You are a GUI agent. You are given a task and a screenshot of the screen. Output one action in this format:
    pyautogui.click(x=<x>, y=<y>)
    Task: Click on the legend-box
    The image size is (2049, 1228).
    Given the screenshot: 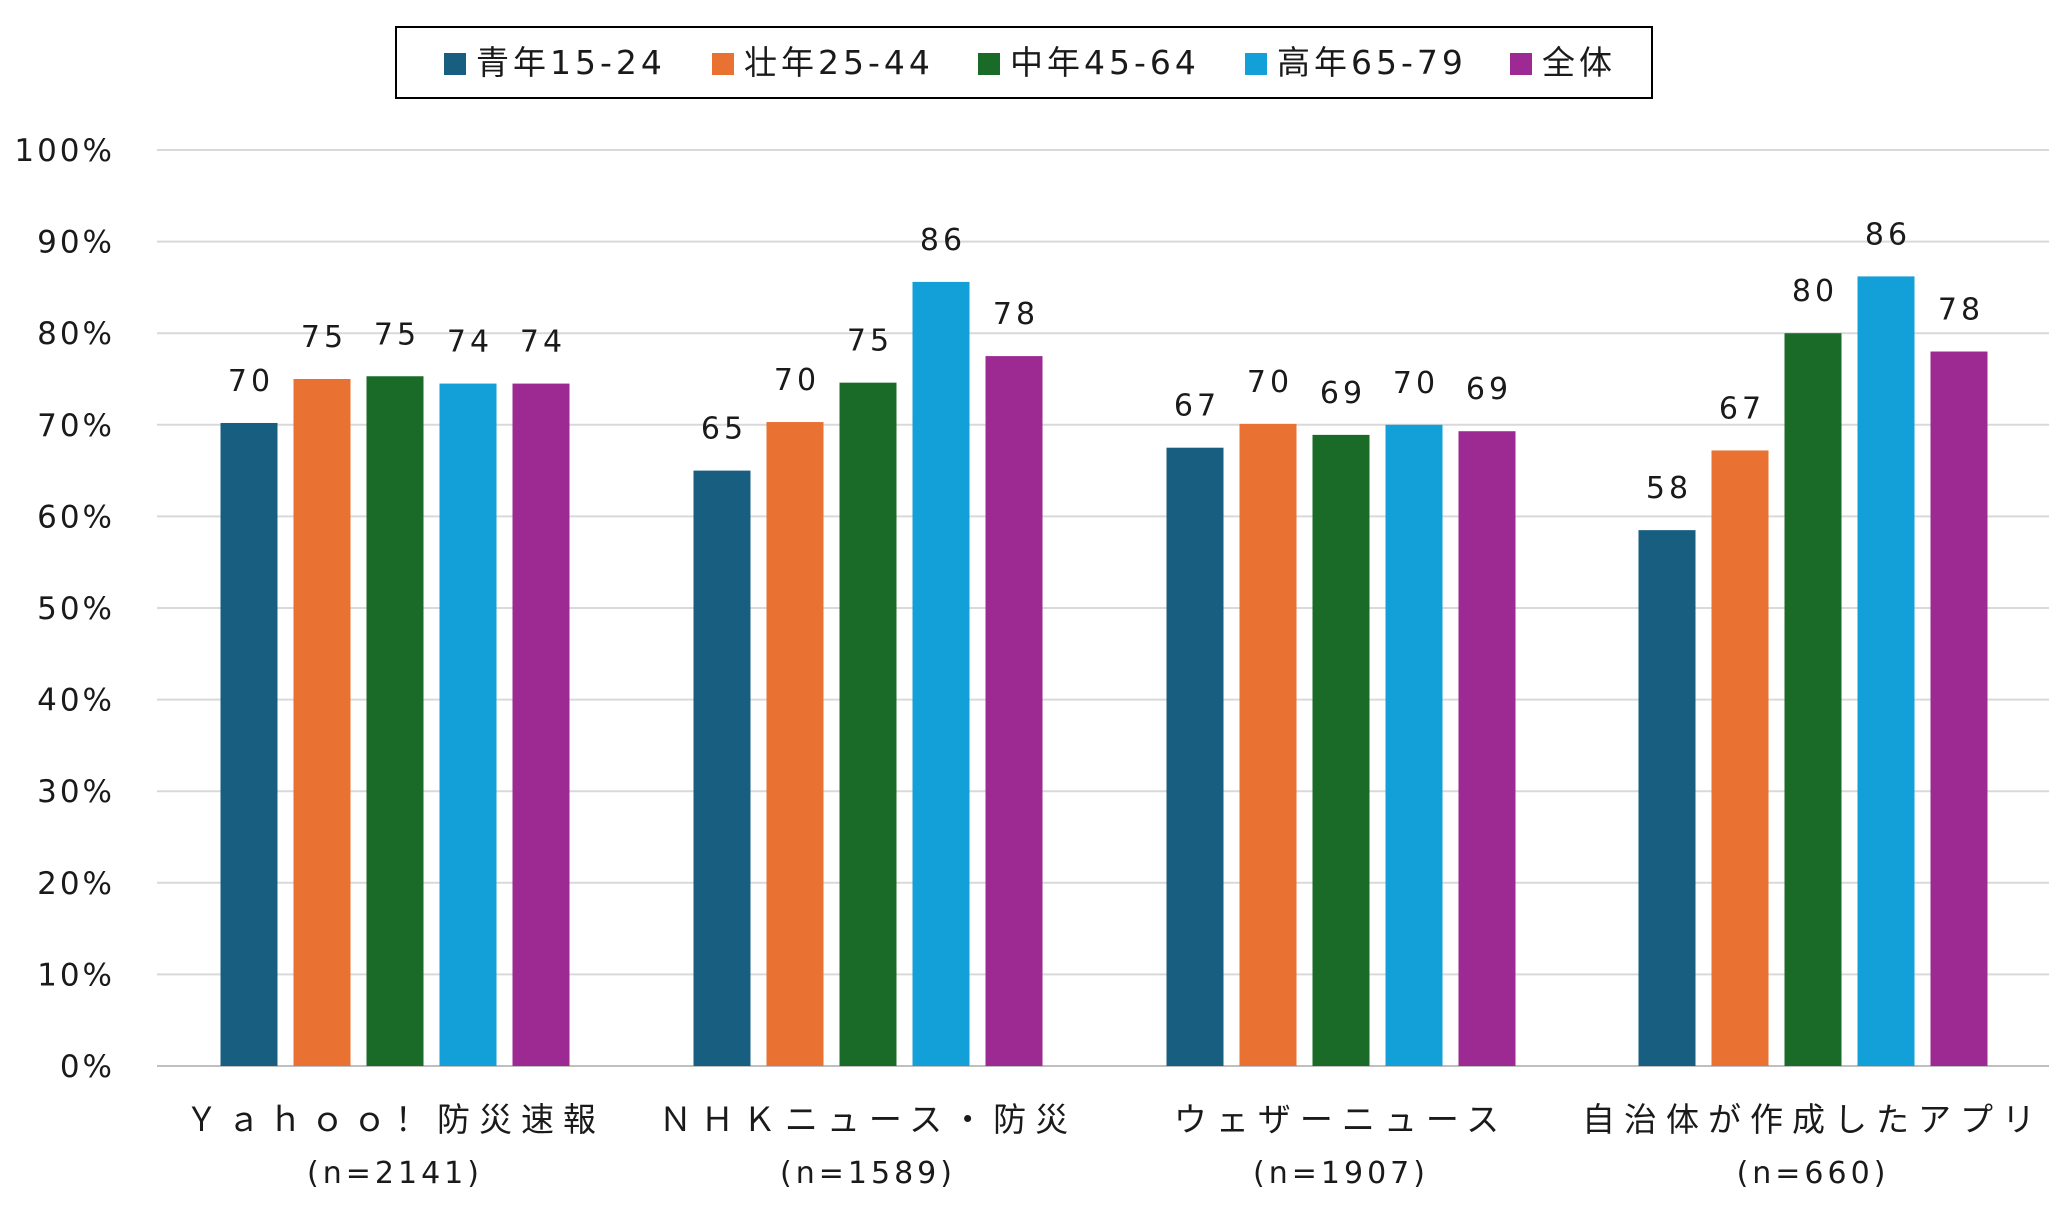 What is the action you would take?
    pyautogui.click(x=1024, y=62)
    